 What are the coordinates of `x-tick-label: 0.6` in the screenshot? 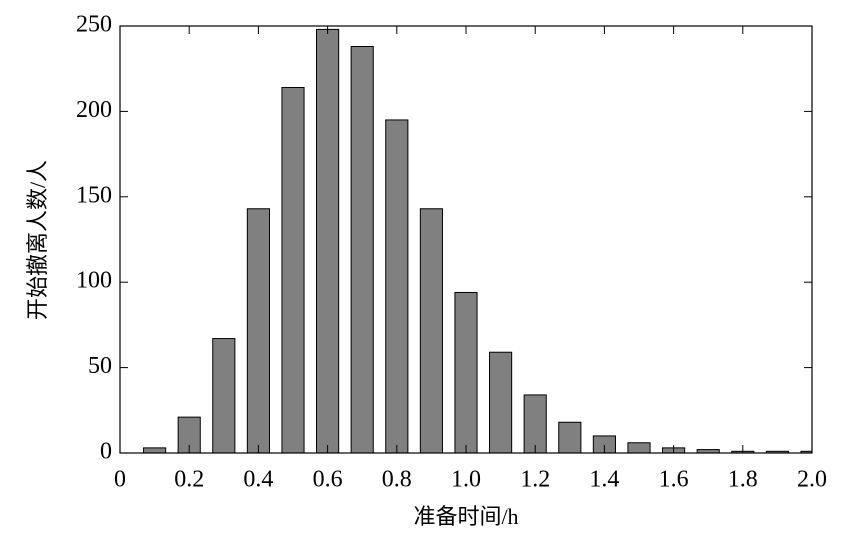 It's located at (328, 480).